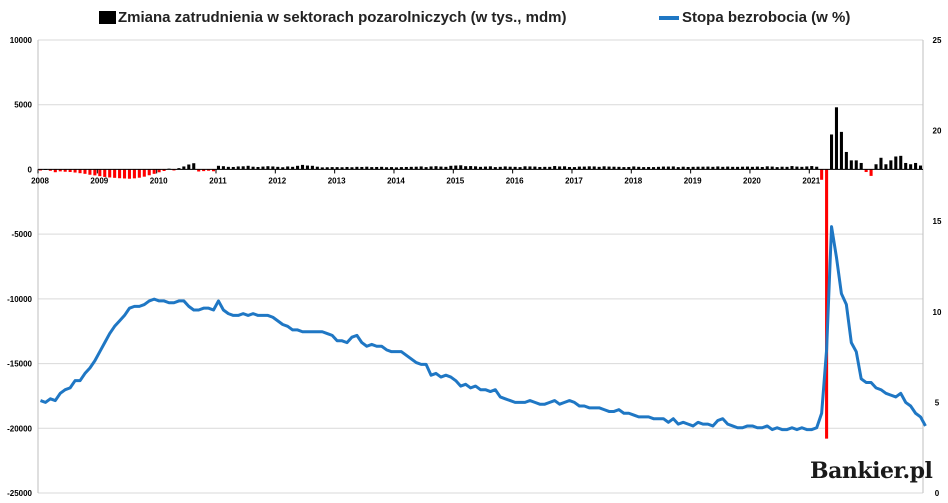 The image size is (948, 503). Describe the element at coordinates (937, 493) in the screenshot. I see `y-right-tick-label: 0` at that location.